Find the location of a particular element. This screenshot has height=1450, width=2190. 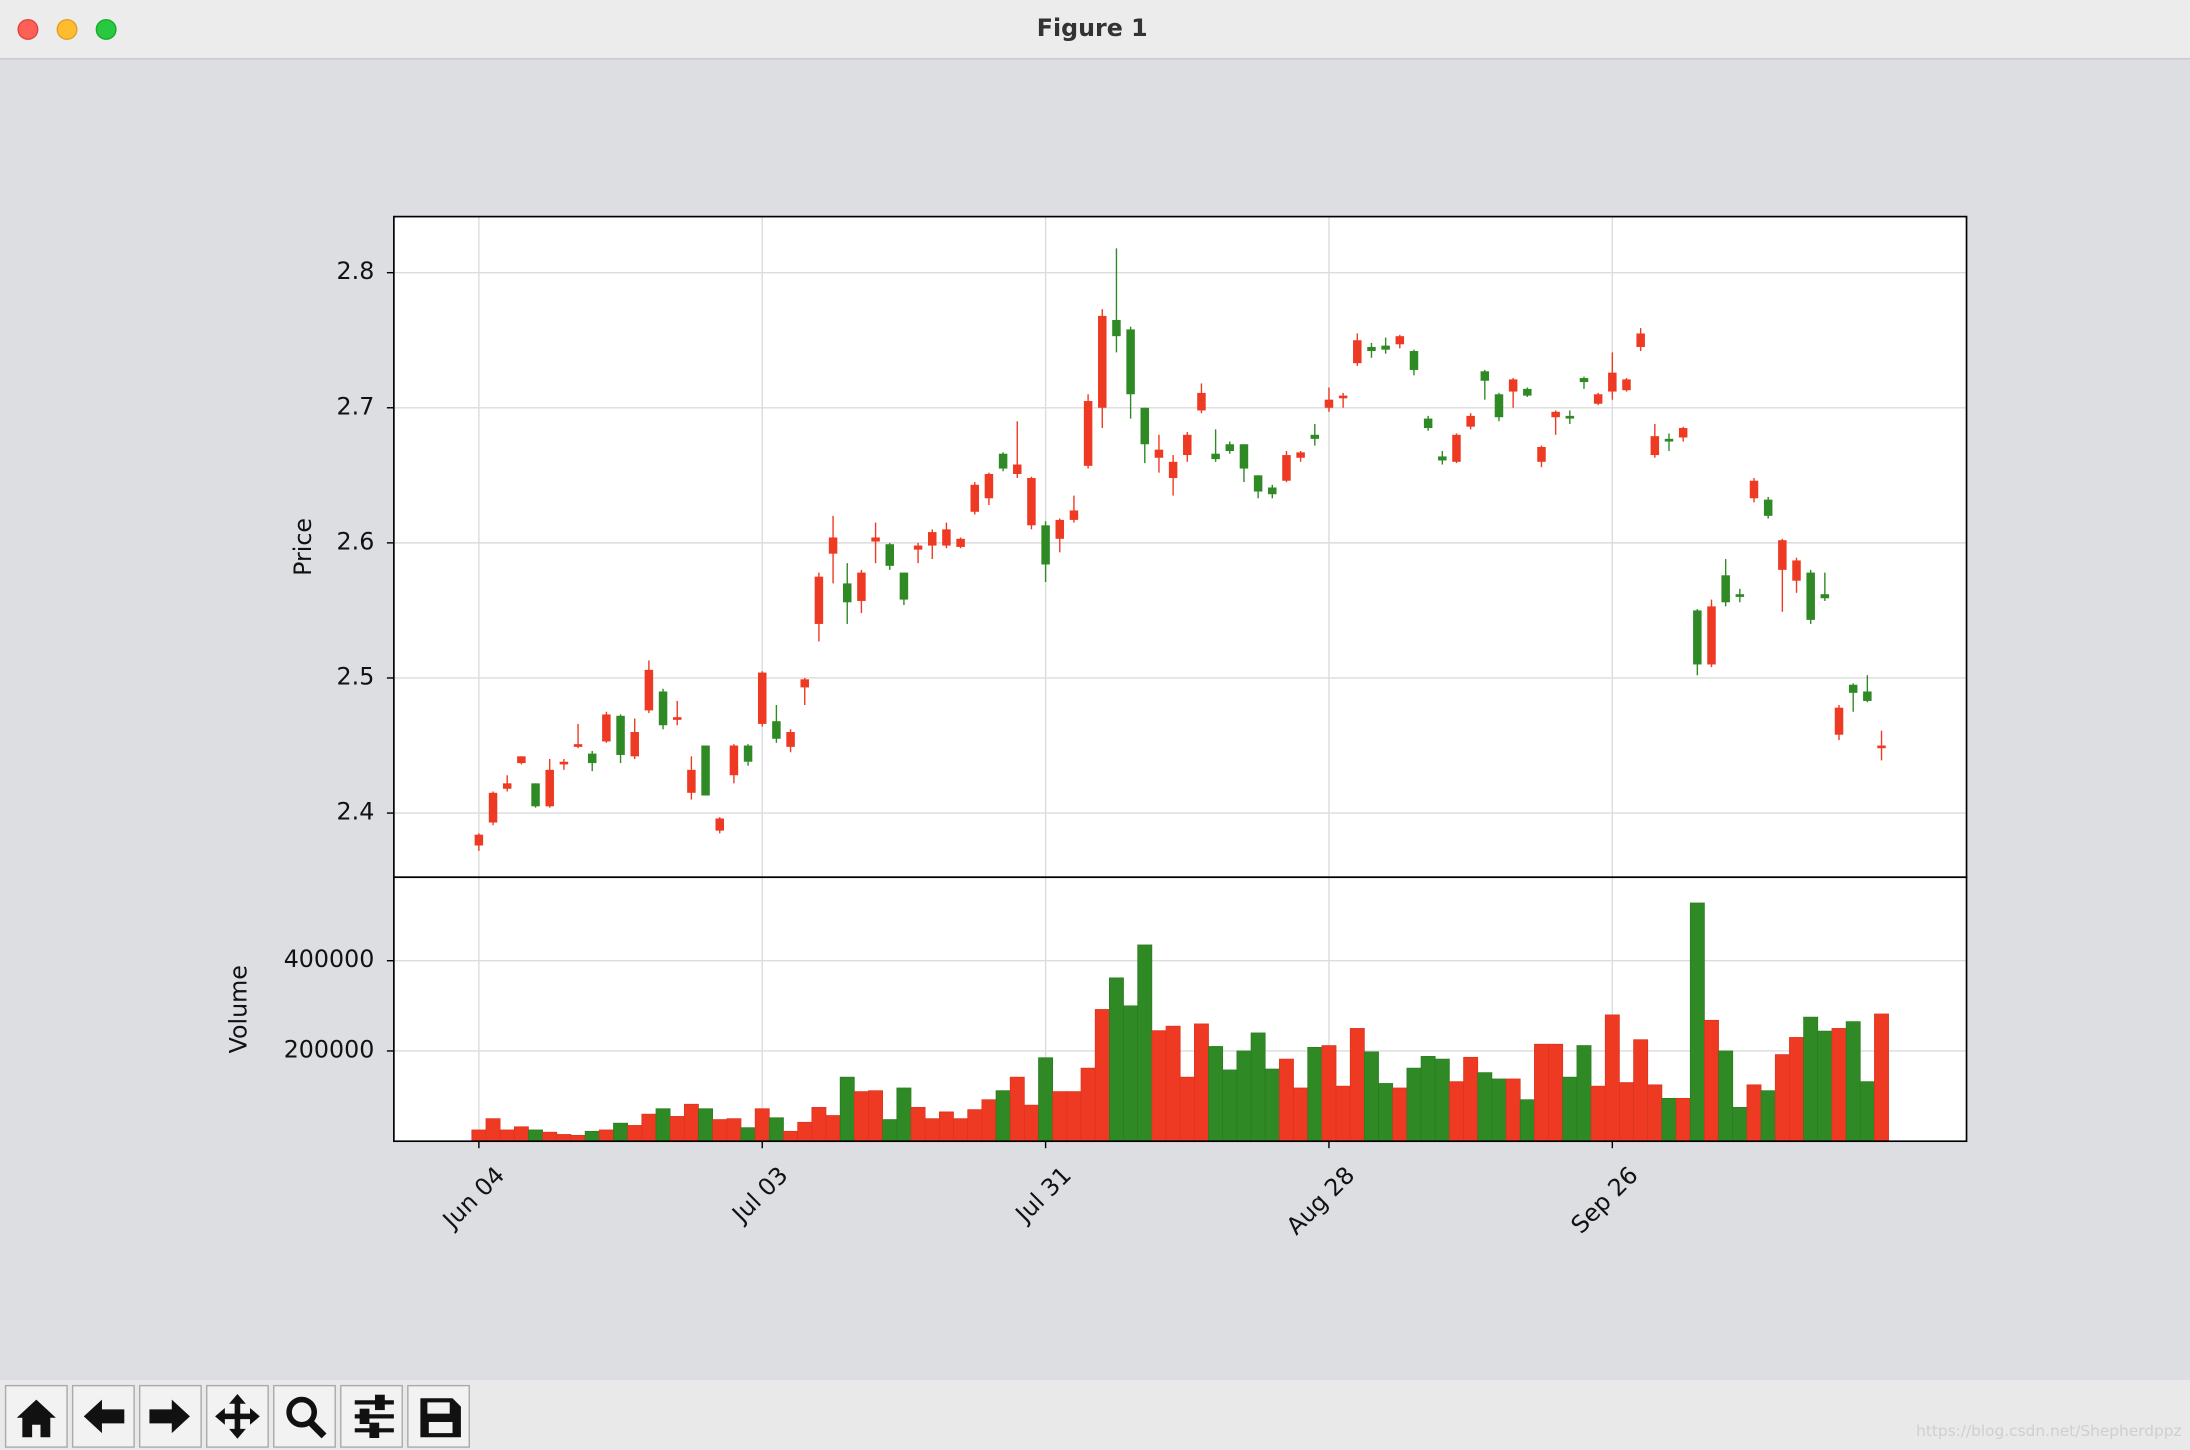

y-axis-label: Volume is located at coordinates (239, 1009).